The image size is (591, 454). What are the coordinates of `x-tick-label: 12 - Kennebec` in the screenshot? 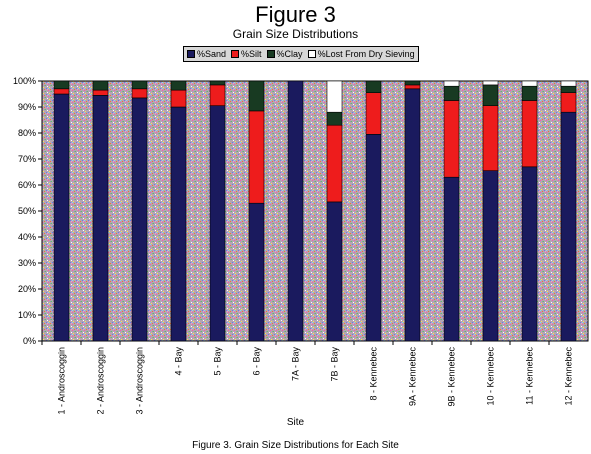 It's located at (569, 376).